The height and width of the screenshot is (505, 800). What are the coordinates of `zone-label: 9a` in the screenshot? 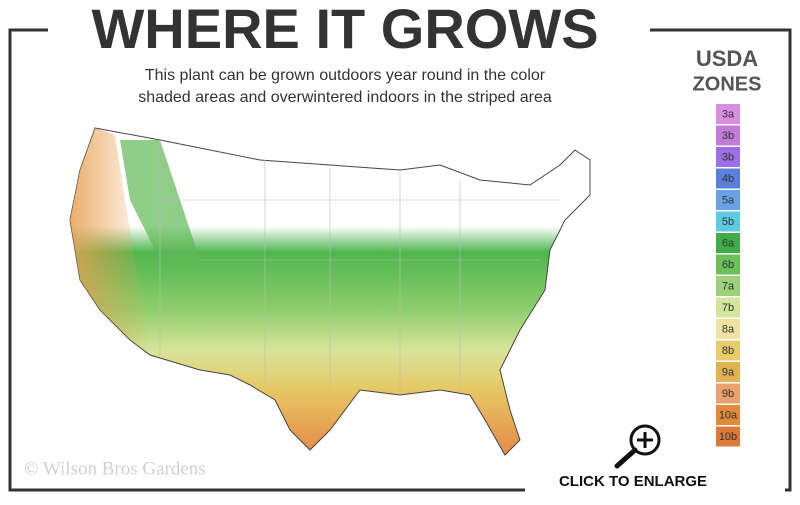 It's located at (728, 372).